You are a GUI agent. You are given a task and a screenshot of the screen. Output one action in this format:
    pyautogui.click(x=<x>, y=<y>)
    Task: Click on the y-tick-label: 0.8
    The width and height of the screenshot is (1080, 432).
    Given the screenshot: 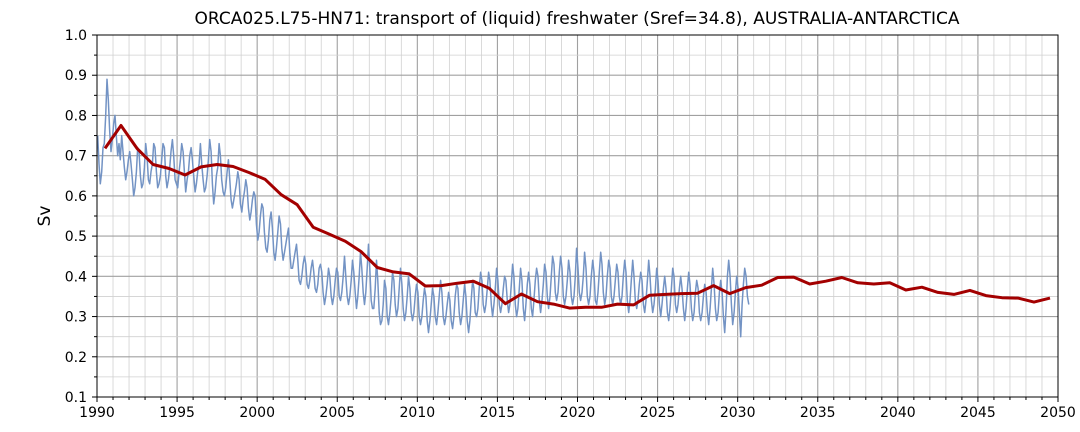 What is the action you would take?
    pyautogui.click(x=76, y=116)
    